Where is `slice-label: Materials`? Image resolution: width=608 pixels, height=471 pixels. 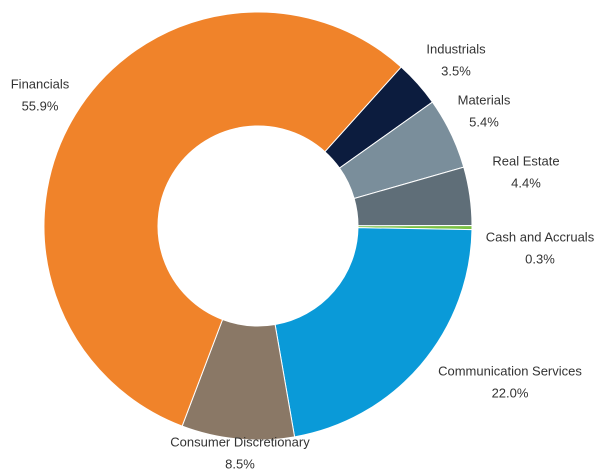
slice-label: Materials is located at coordinates (484, 99).